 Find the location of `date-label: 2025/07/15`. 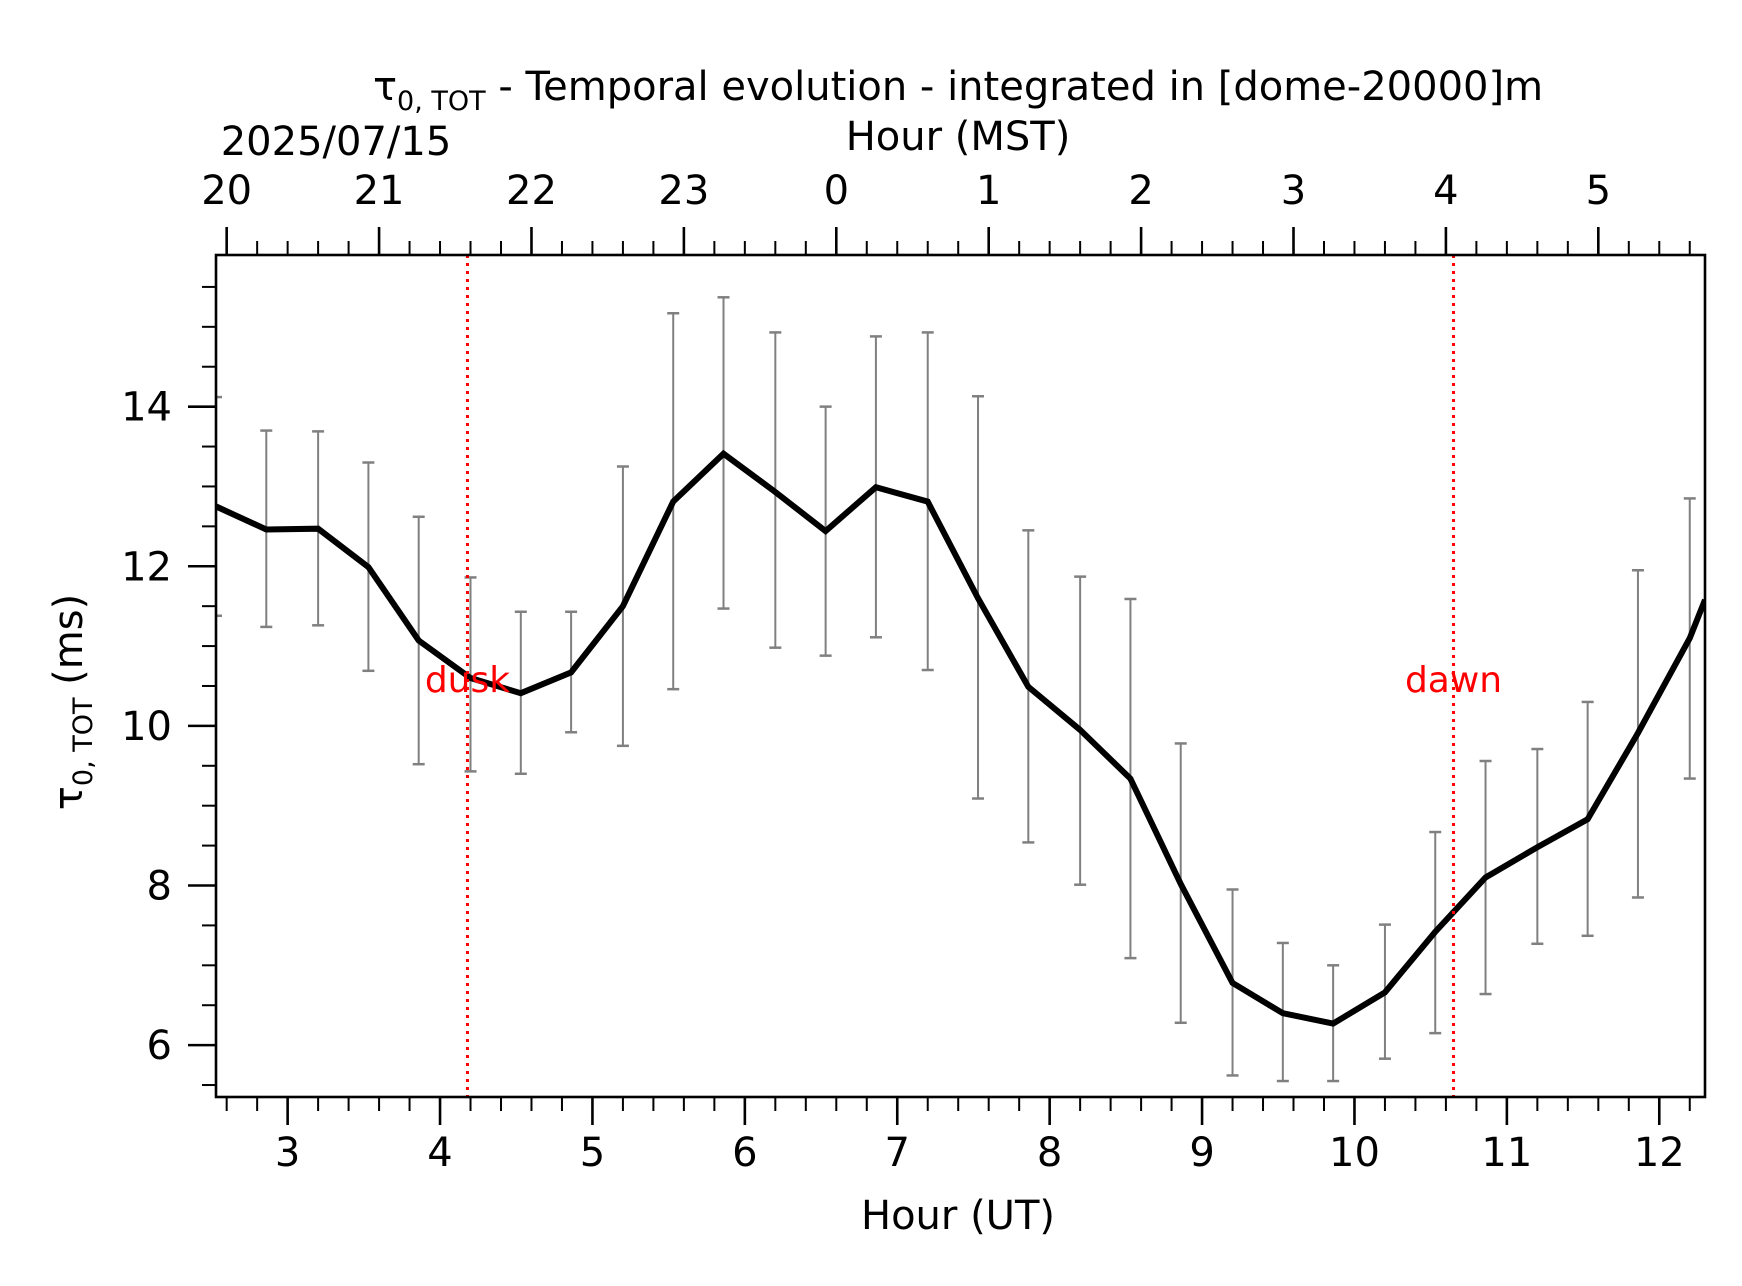

date-label: 2025/07/15 is located at coordinates (336, 142).